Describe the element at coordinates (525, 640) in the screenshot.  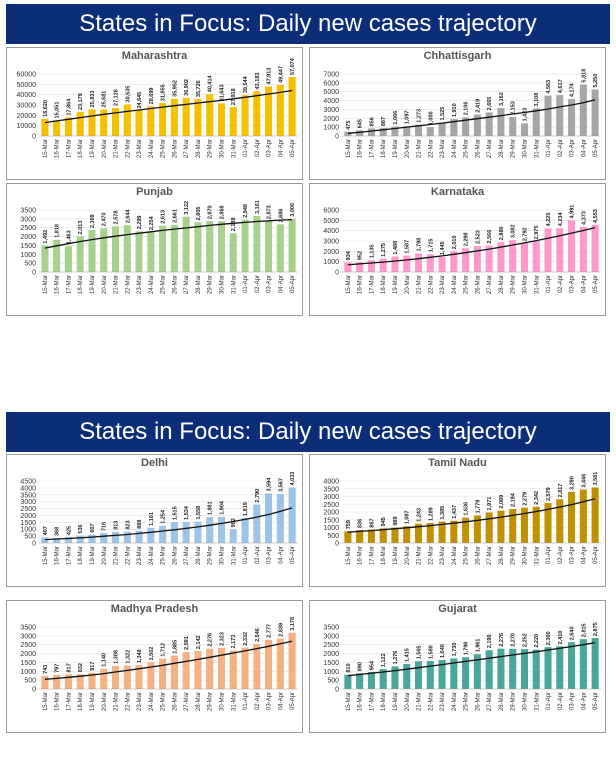
I see `data-label: 2,252` at that location.